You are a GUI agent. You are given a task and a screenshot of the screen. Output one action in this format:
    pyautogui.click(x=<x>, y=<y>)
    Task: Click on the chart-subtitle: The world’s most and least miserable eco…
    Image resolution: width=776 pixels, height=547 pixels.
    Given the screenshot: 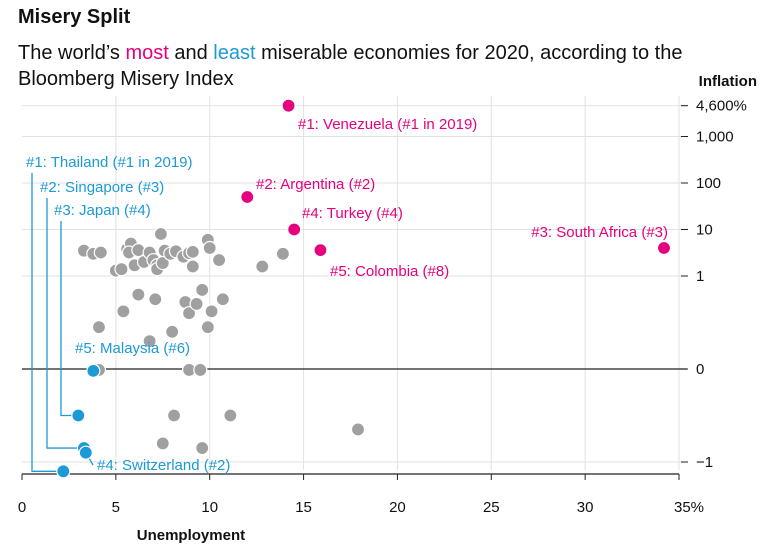 What is the action you would take?
    pyautogui.click(x=368, y=66)
    